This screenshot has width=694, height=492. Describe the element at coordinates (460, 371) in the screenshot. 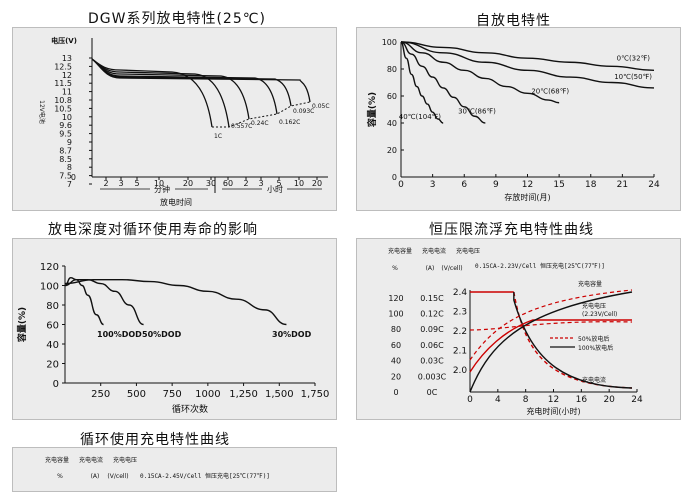

I see `float-voltage-tick: 2.0` at that location.